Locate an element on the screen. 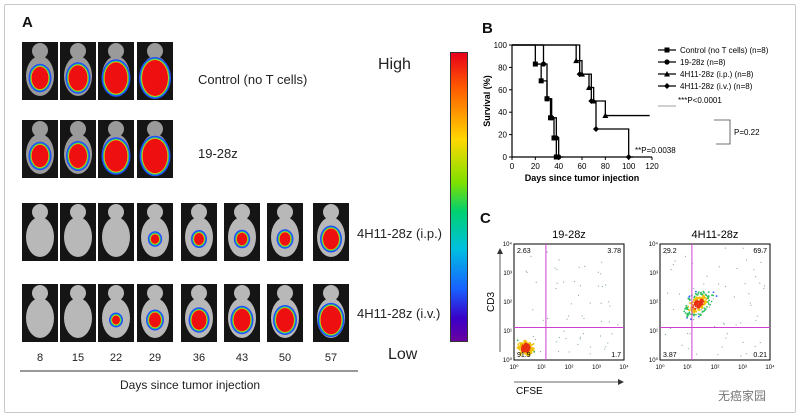  y-tick-label: 10⁴ is located at coordinates (654, 244).